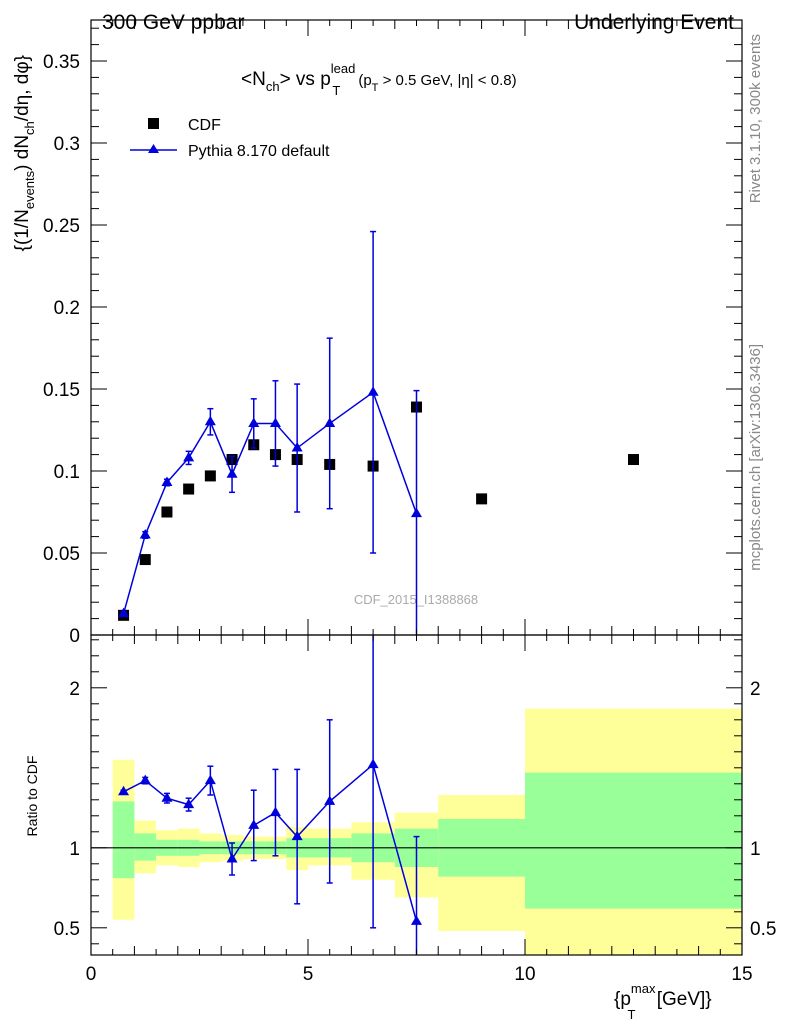 This screenshot has width=786, height=1024. What do you see at coordinates (654, 22) in the screenshot?
I see `header-right: Underlying Event` at bounding box center [654, 22].